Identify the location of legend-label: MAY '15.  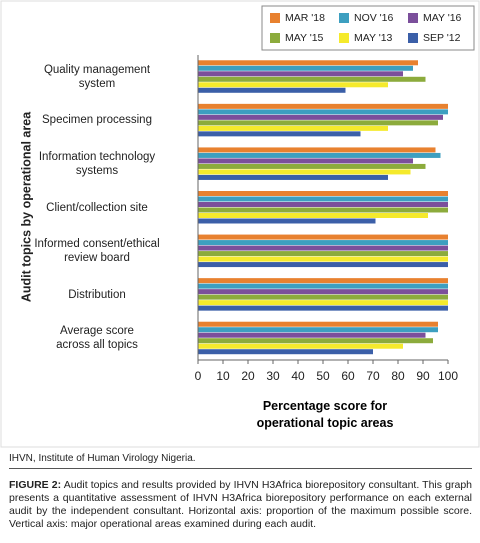
(304, 38).